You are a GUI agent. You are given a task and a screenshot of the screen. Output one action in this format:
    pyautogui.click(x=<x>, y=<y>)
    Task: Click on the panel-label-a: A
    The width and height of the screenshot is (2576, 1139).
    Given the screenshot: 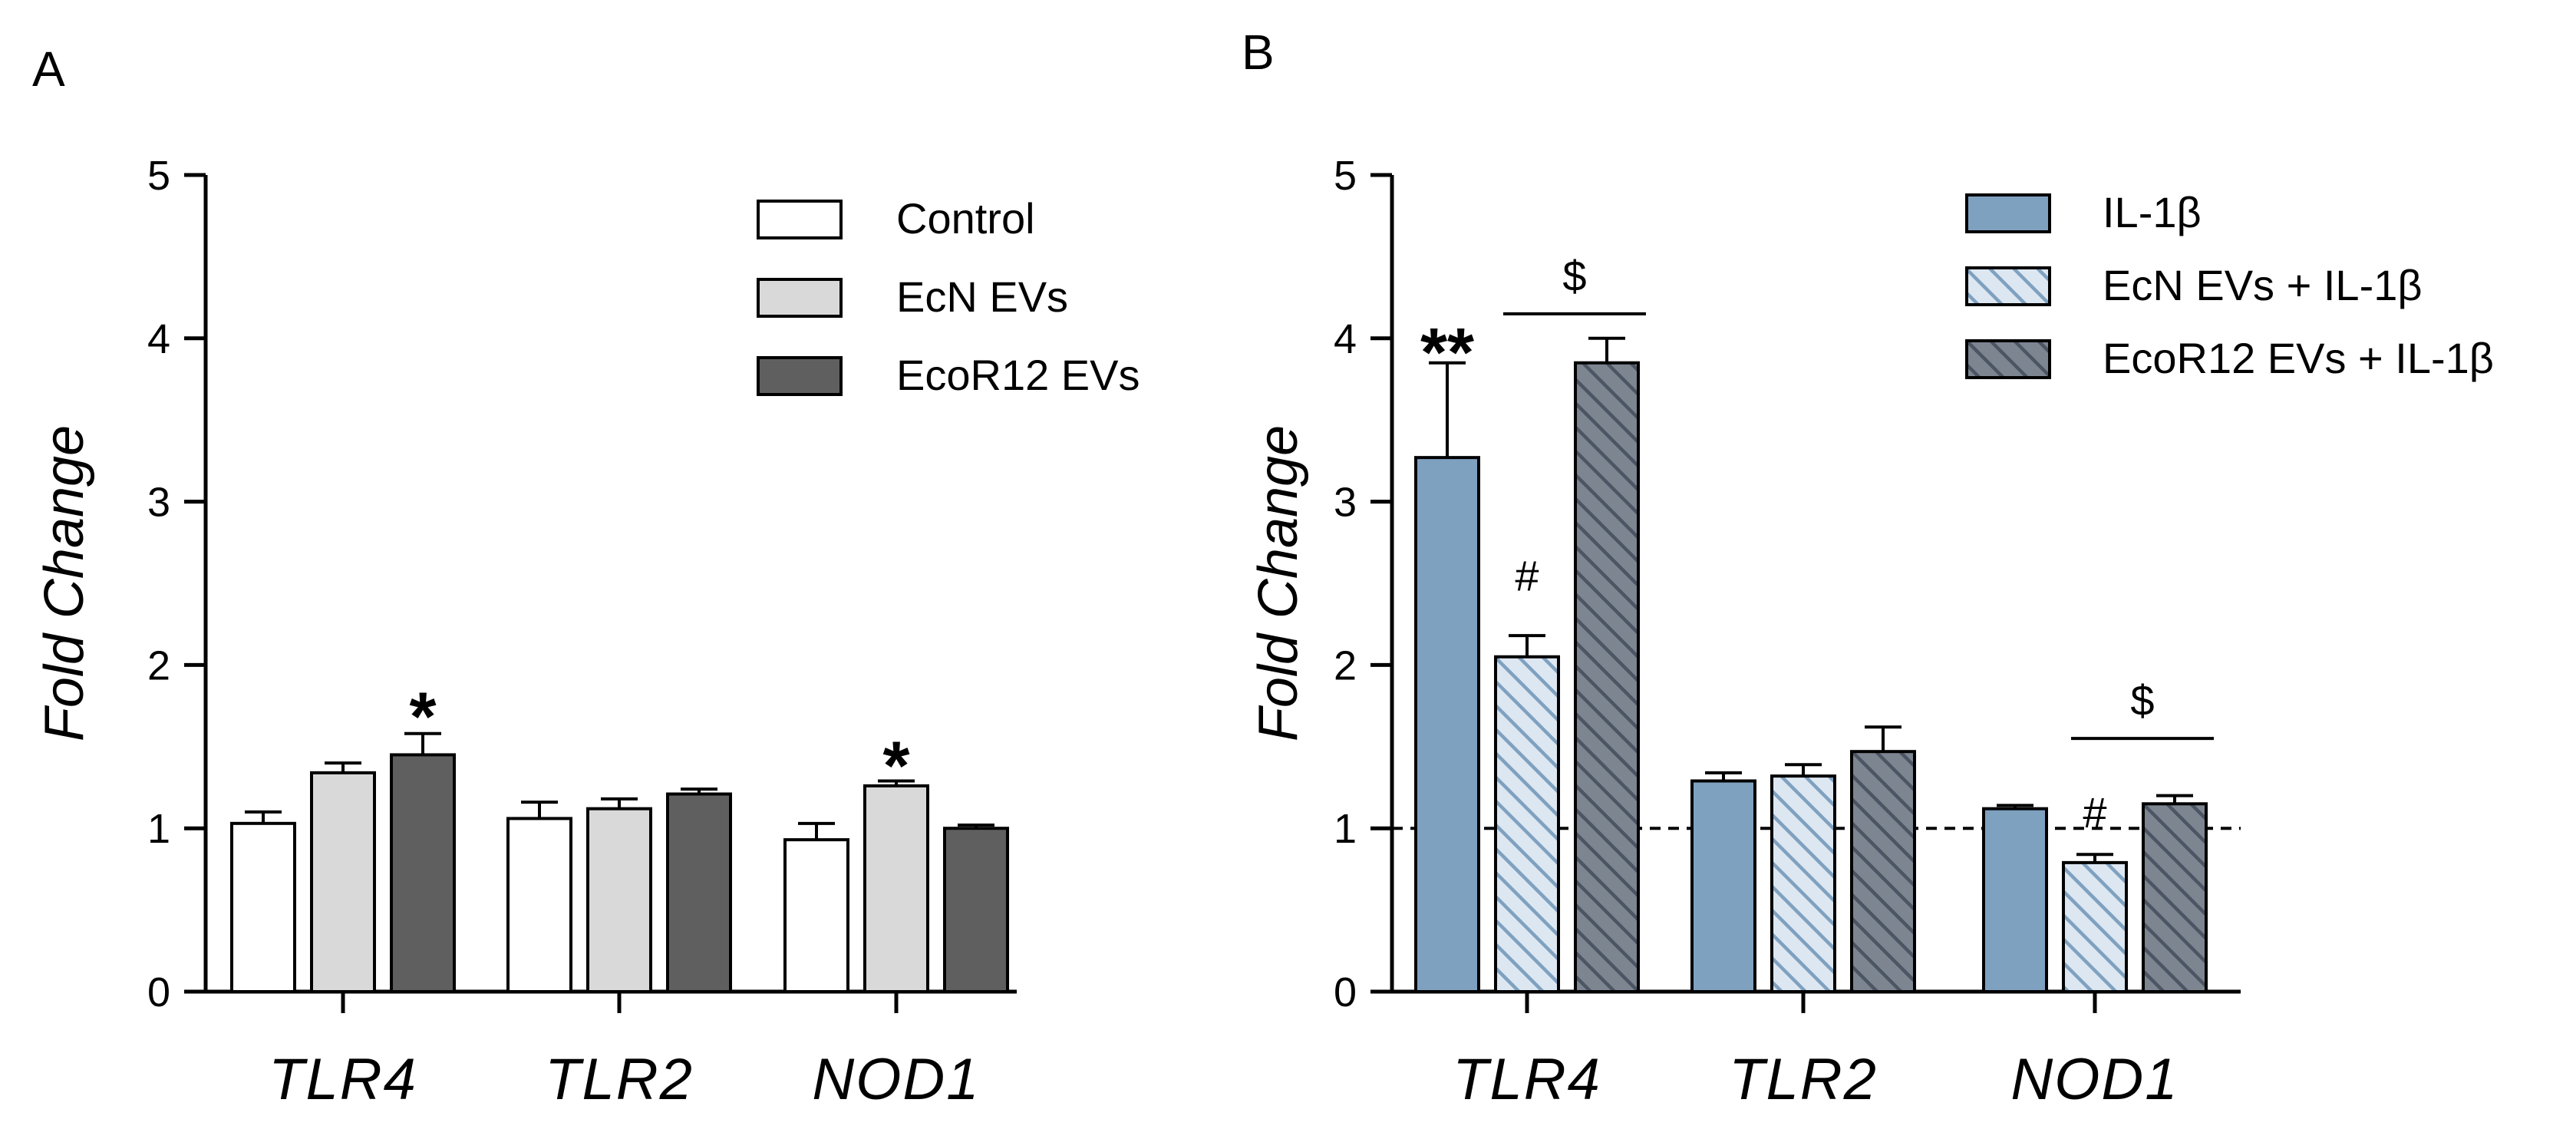 What is the action you would take?
    pyautogui.click(x=48, y=69)
    